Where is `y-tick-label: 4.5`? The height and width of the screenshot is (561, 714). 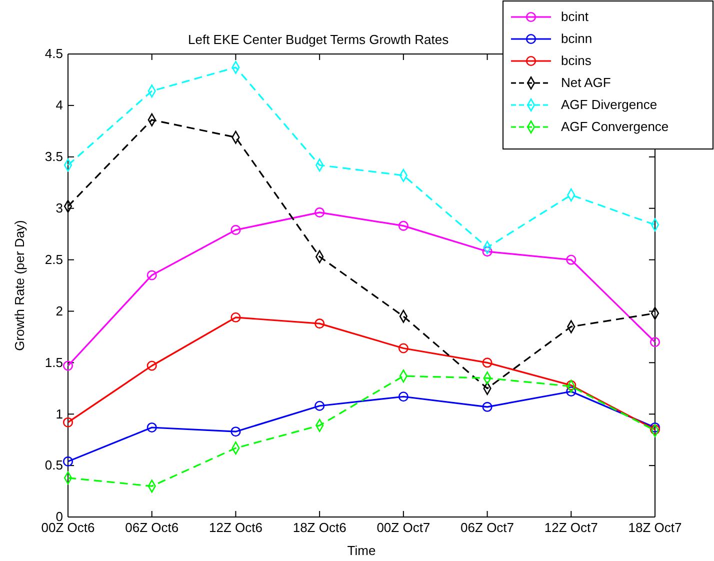
y-tick-label: 4.5 is located at coordinates (53, 54).